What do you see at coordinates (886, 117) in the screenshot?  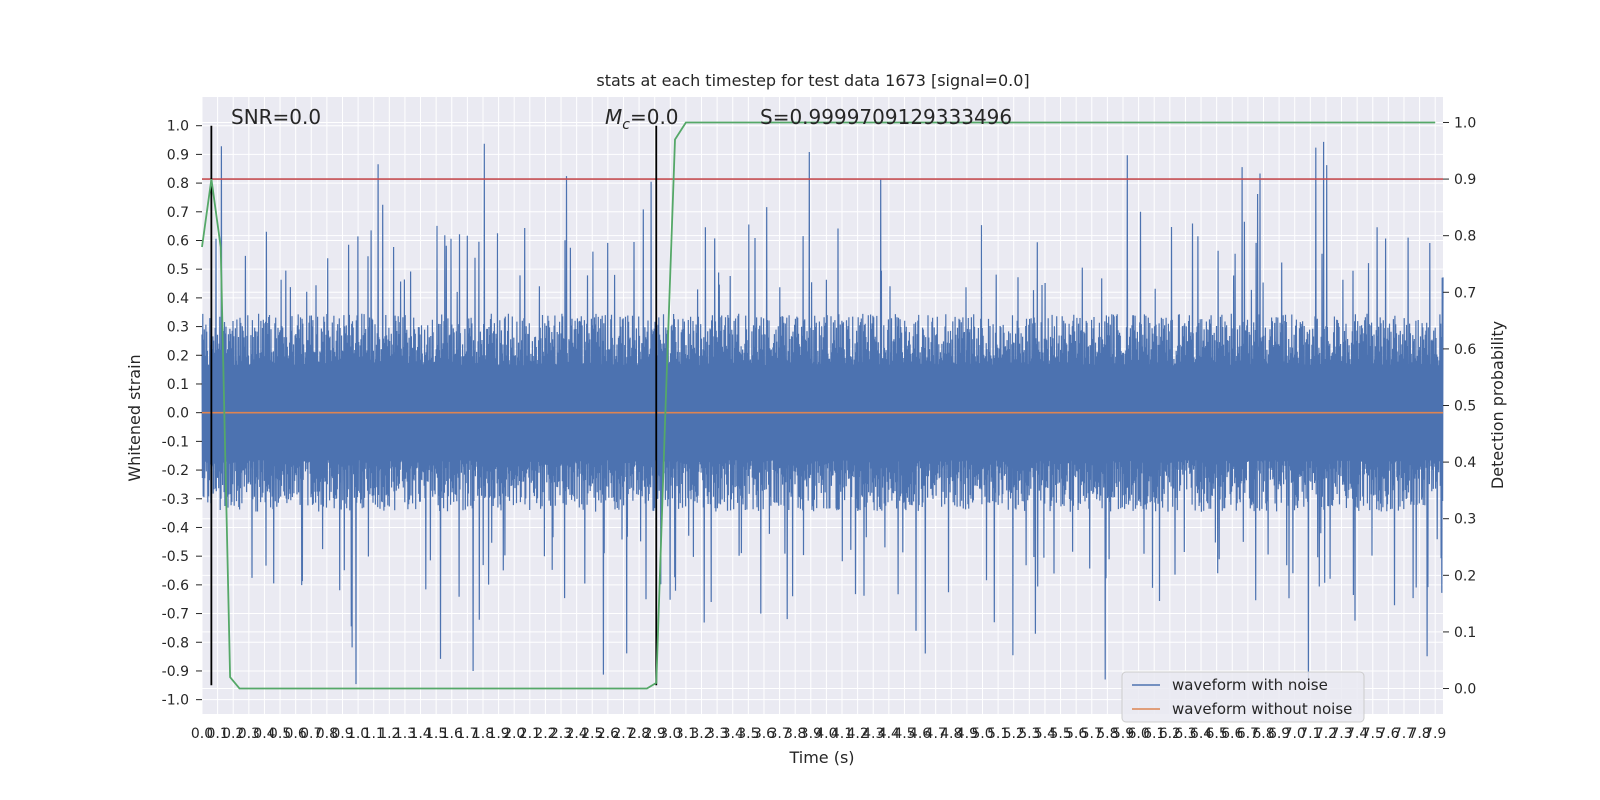 I see `score-annotation: S=0.9999709129333496` at bounding box center [886, 117].